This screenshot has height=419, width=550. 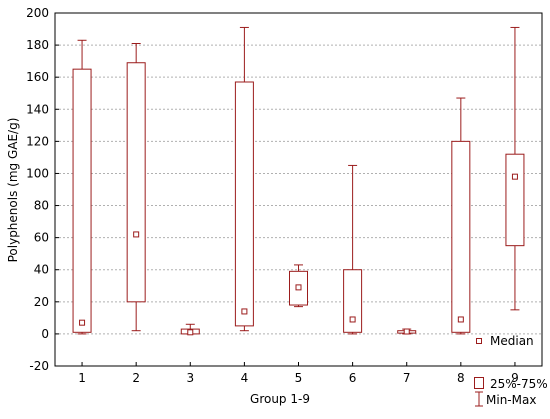 What do you see at coordinates (461, 378) in the screenshot?
I see `x-tick-label: 8` at bounding box center [461, 378].